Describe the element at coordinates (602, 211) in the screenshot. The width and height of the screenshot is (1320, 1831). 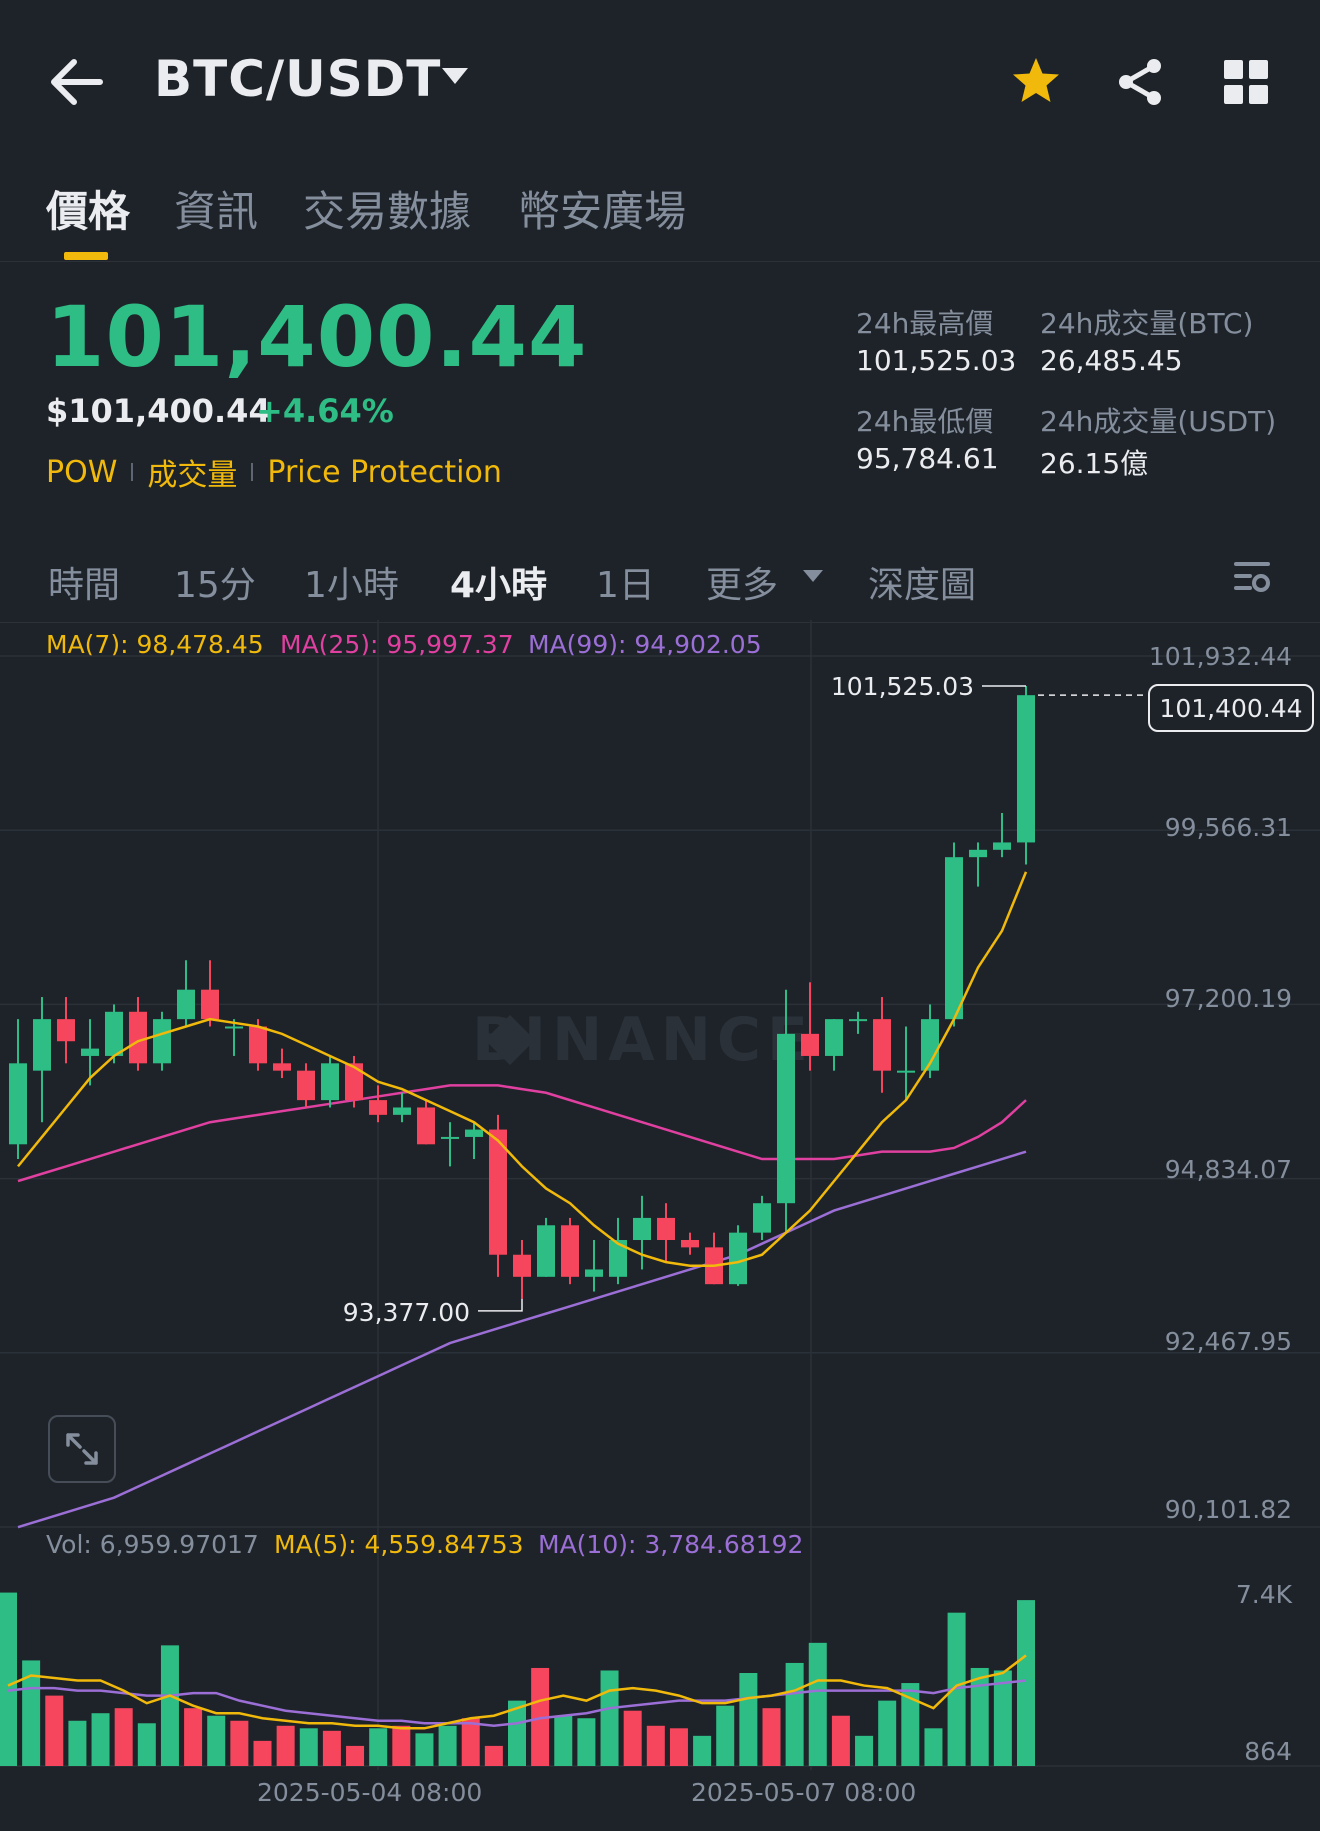
I see `tab-binance-square: 幣安廣場` at that location.